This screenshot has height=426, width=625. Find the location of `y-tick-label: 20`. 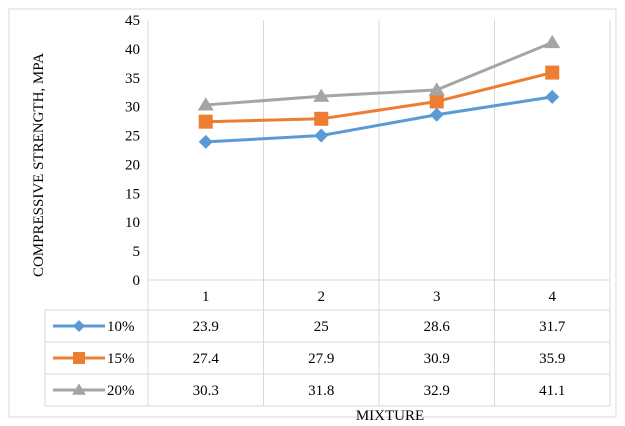

y-tick-label: 20 is located at coordinates (132, 165).